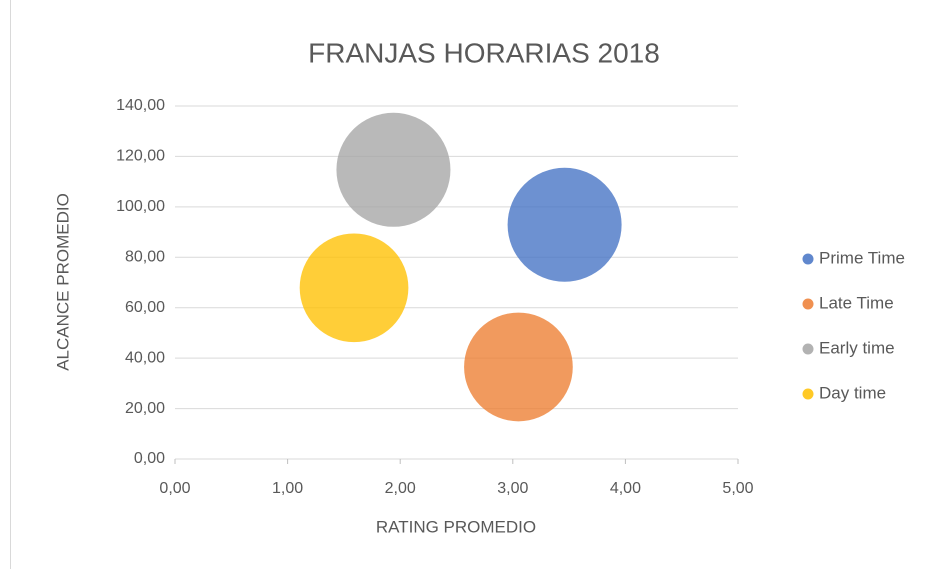  Describe the element at coordinates (140, 156) in the screenshot. I see `y-tick-label: 120,00` at that location.